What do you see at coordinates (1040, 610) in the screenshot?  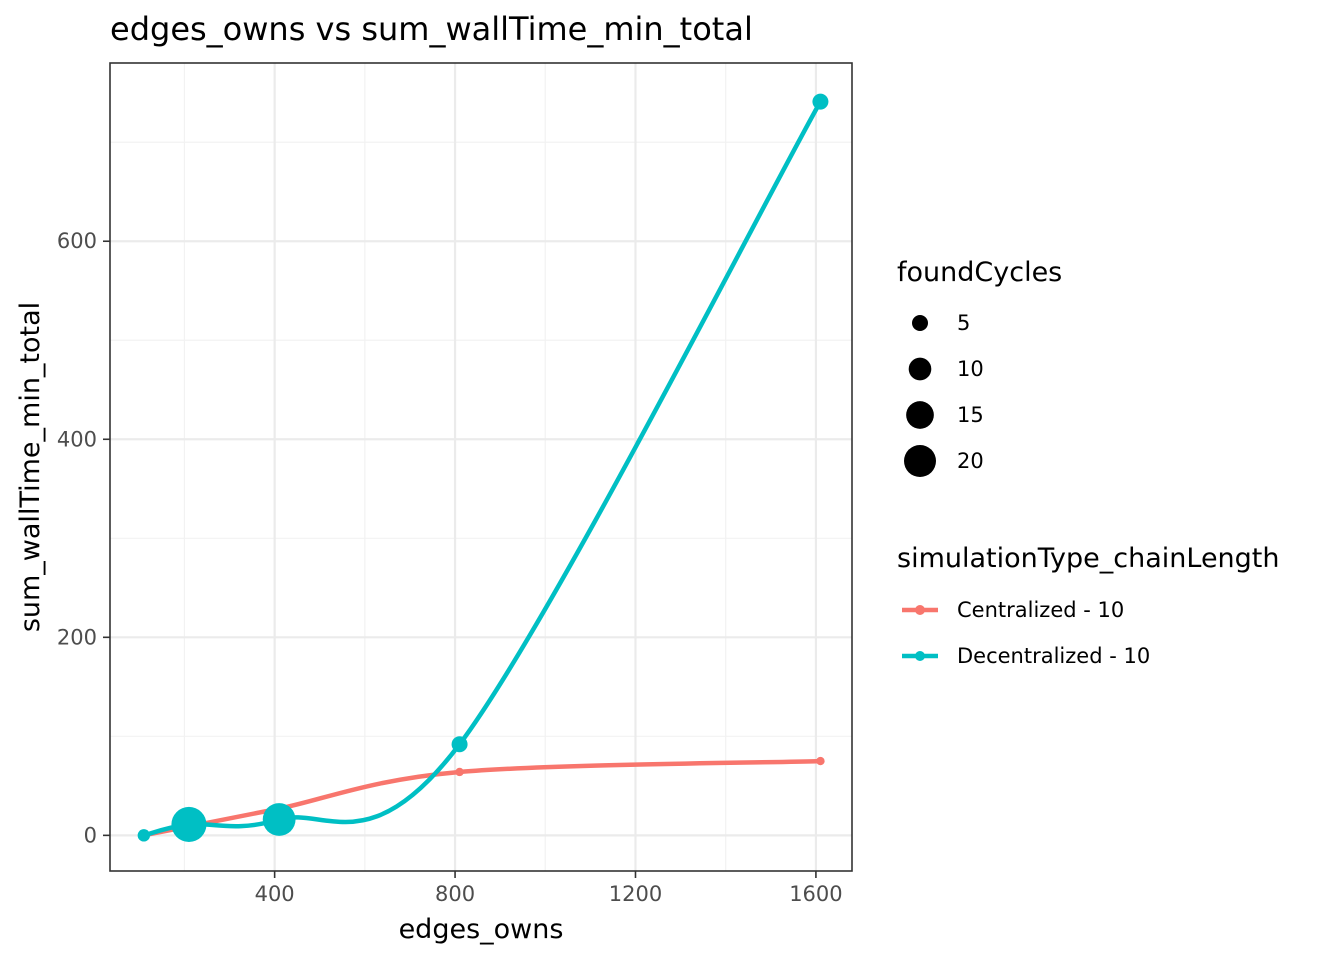 I see `color-legend-label: Centralized - 10` at bounding box center [1040, 610].